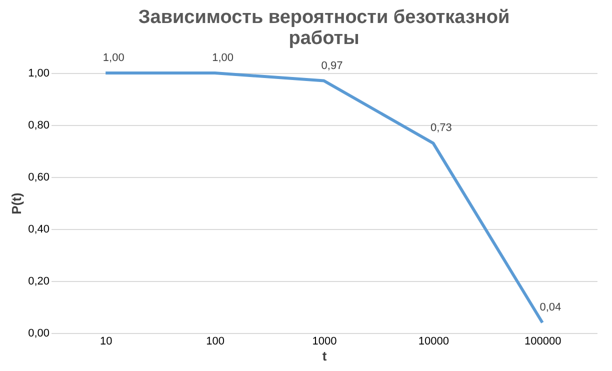 This screenshot has height=371, width=612. I want to click on data-label: 0,73, so click(441, 128).